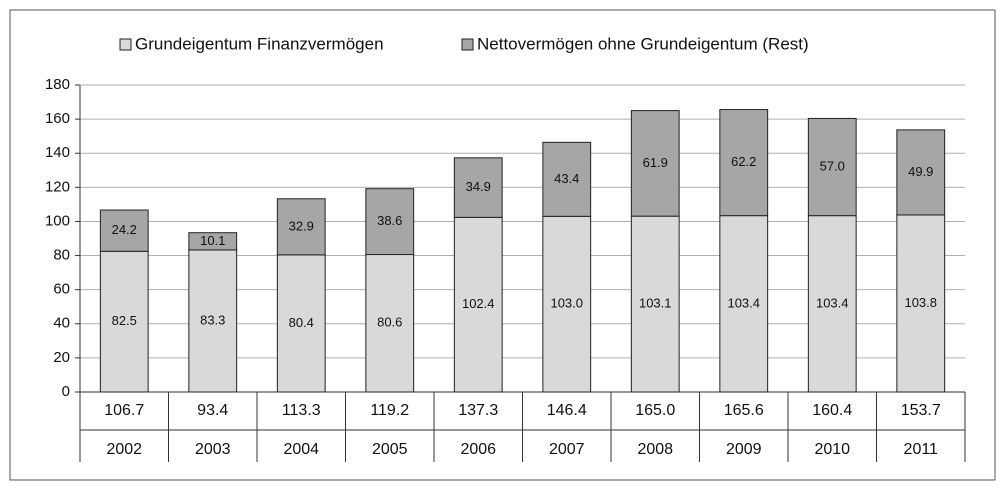 The height and width of the screenshot is (495, 1007). Describe the element at coordinates (57, 220) in the screenshot. I see `y-tick-label: 100` at that location.